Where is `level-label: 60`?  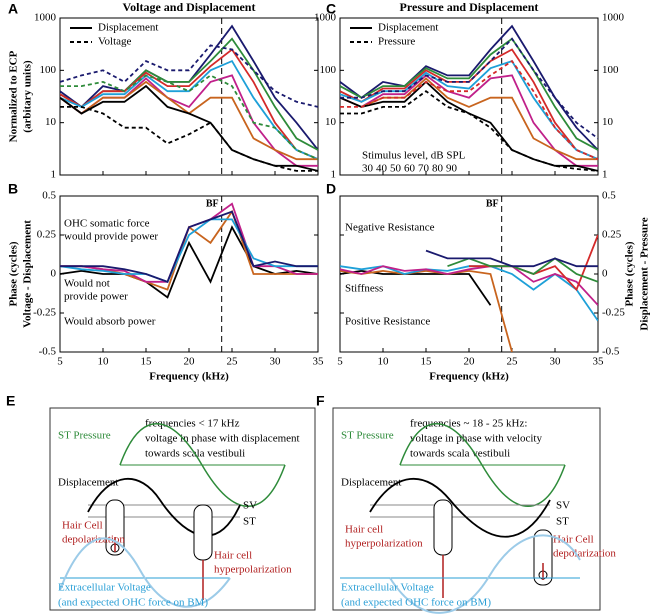
level-label: 60 is located at coordinates (410, 169).